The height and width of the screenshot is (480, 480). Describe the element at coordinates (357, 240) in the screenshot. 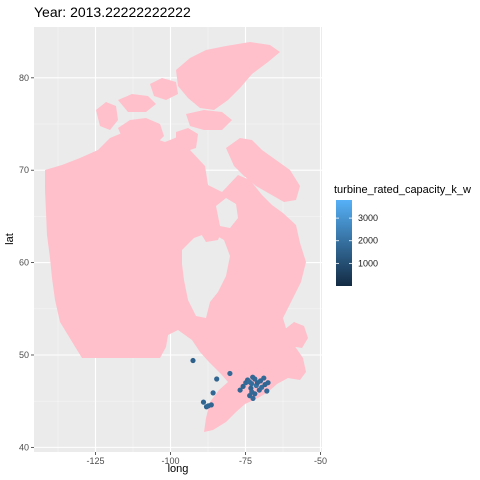

I see `legend-ticks: 1000 2000 3000` at that location.